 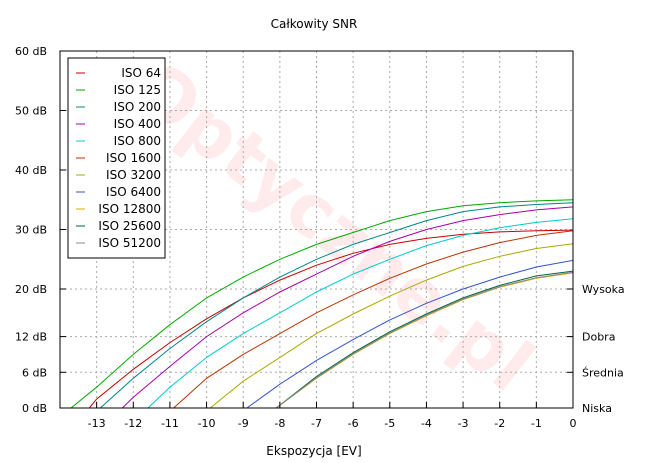 What do you see at coordinates (316, 423) in the screenshot?
I see `x-tick-label: -7` at bounding box center [316, 423].